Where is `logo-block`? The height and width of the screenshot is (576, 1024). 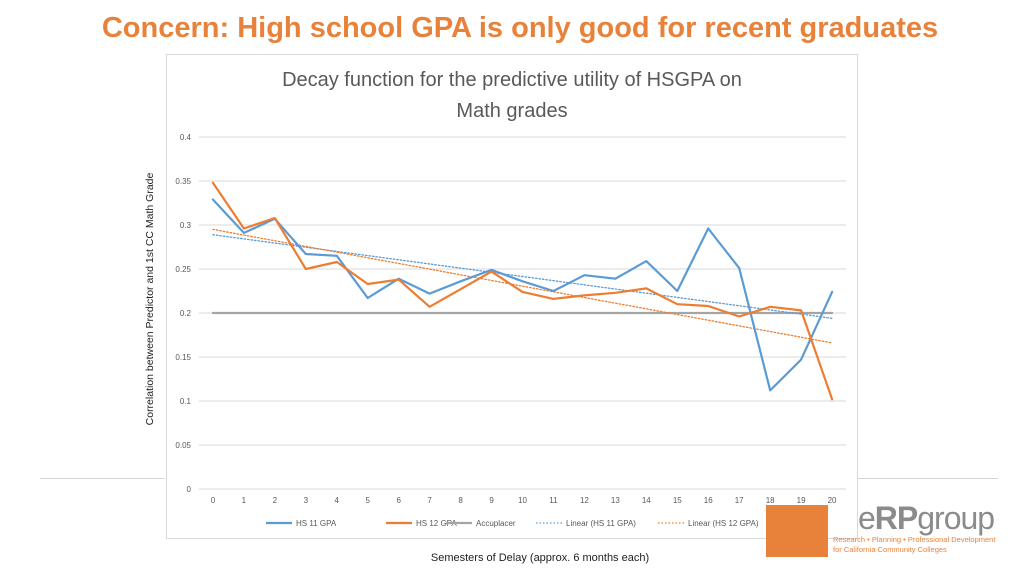
logo-block is located at coordinates (797, 531).